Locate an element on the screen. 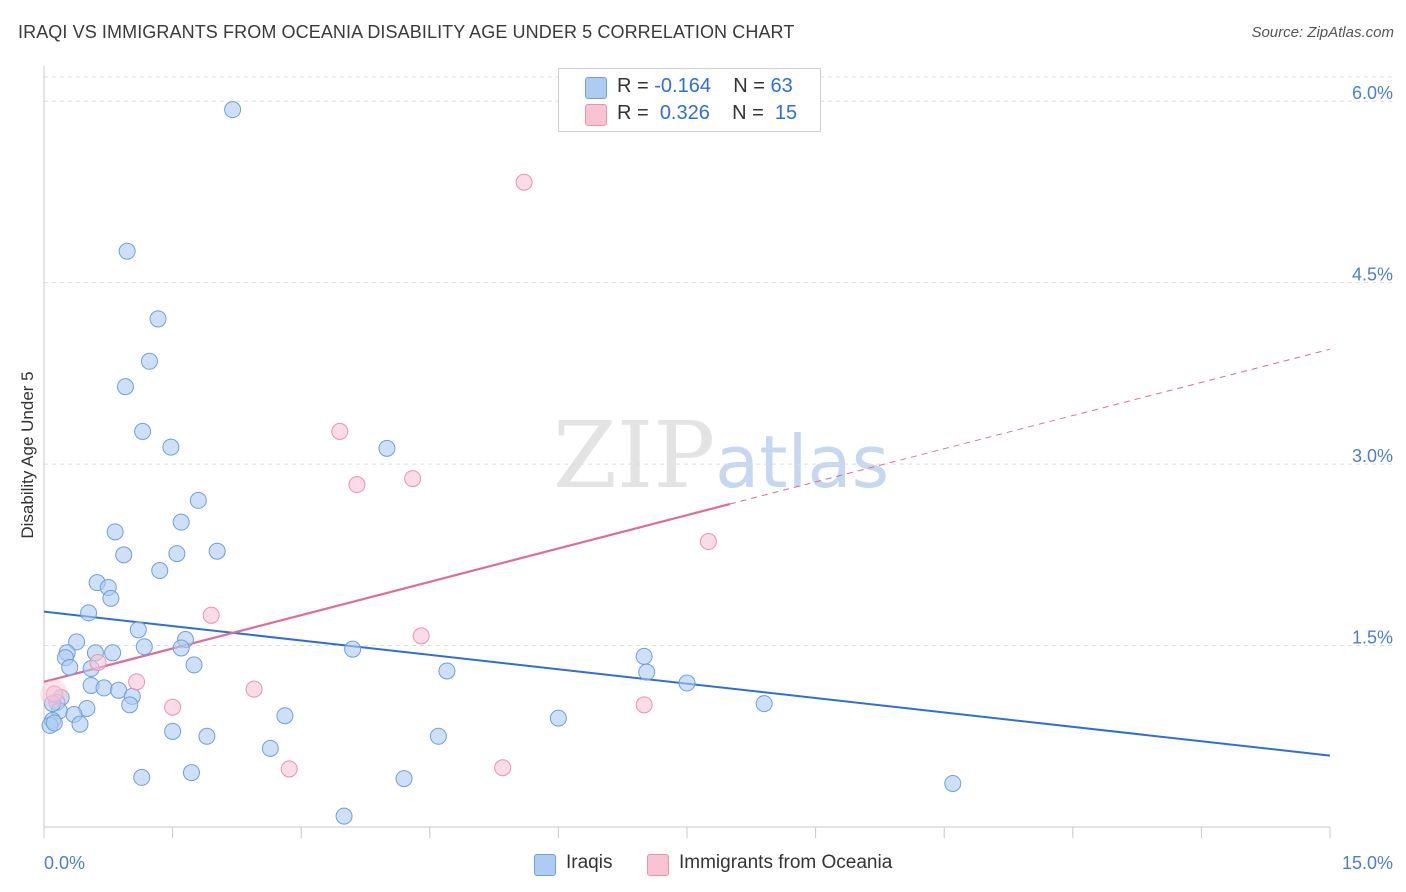 The height and width of the screenshot is (892, 1406). r-value: -0.164 is located at coordinates (682, 86).